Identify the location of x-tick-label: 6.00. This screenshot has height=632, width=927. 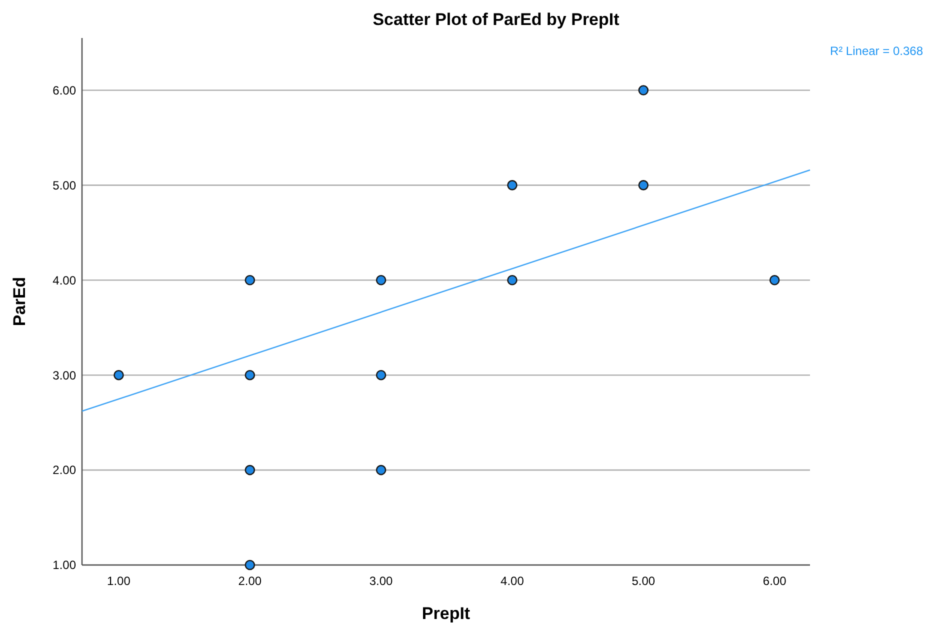
(774, 581).